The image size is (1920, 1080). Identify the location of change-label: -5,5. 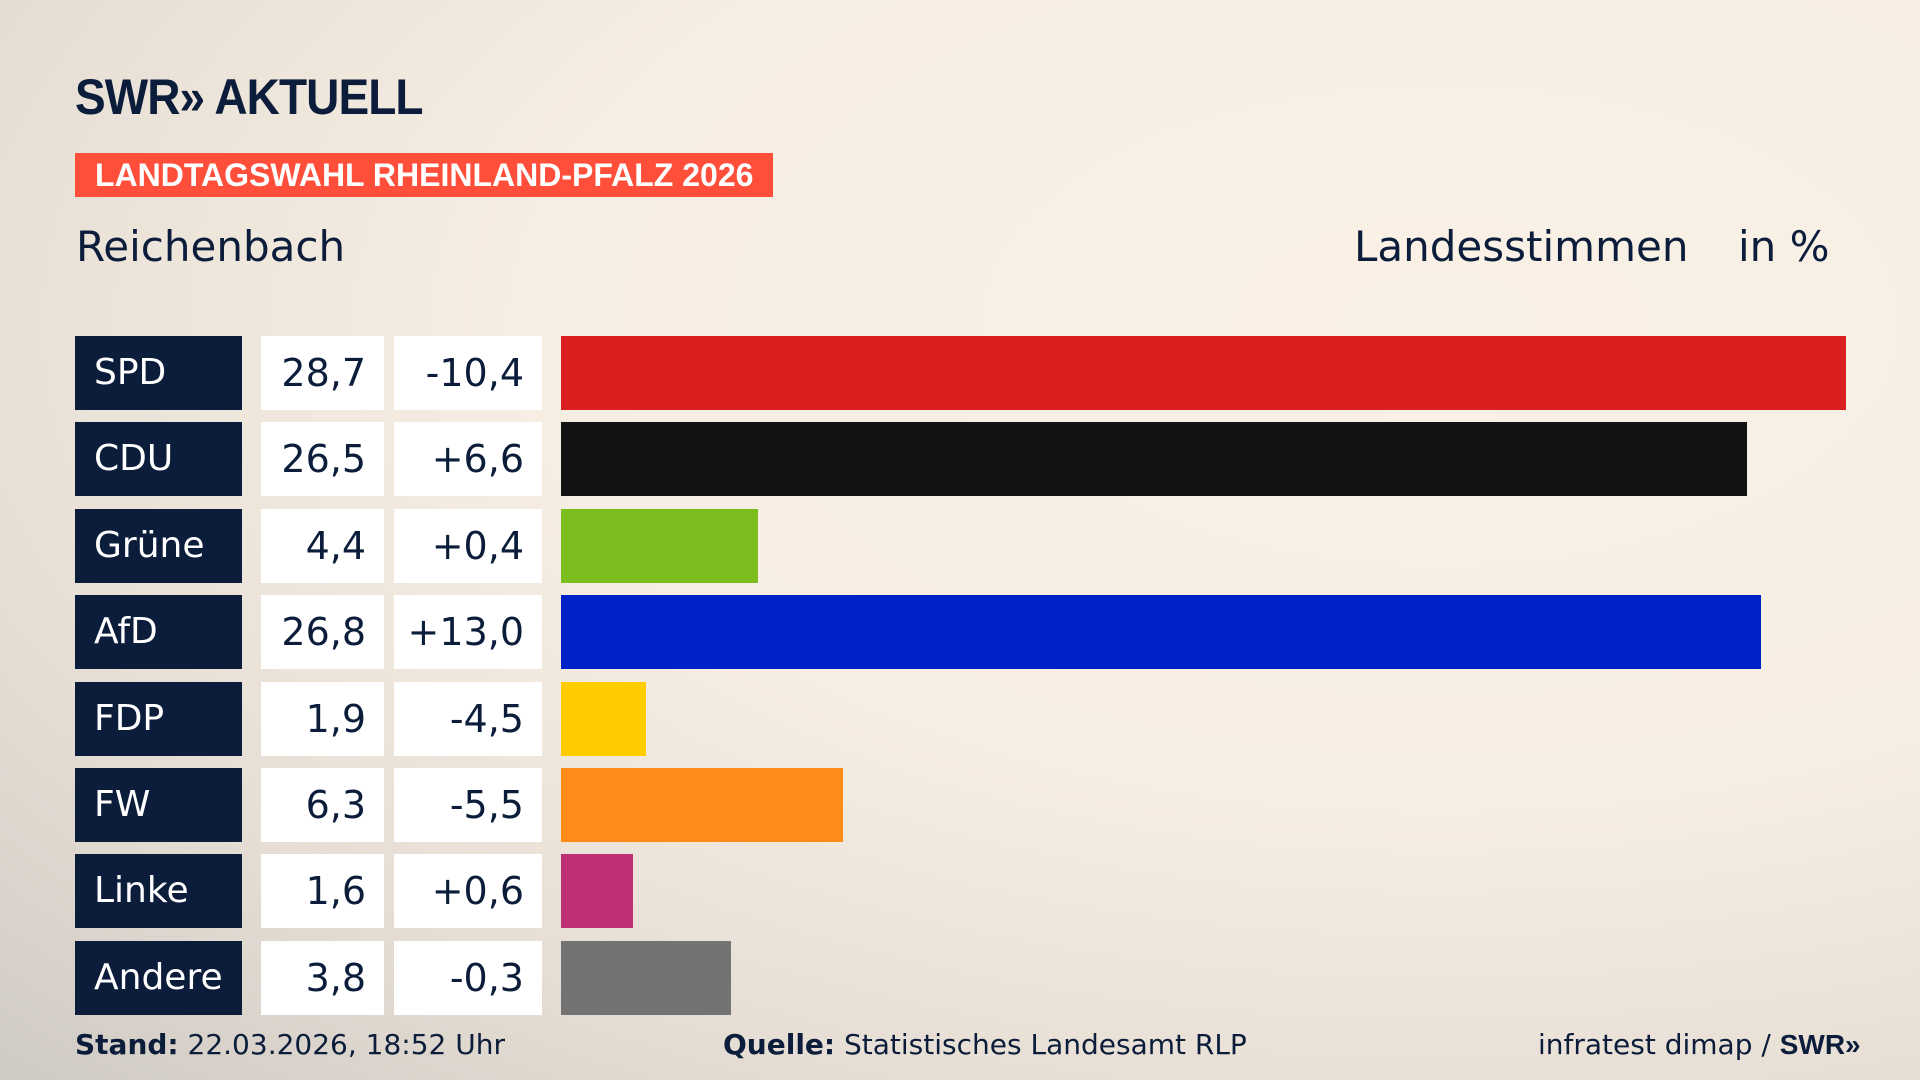
(468, 805).